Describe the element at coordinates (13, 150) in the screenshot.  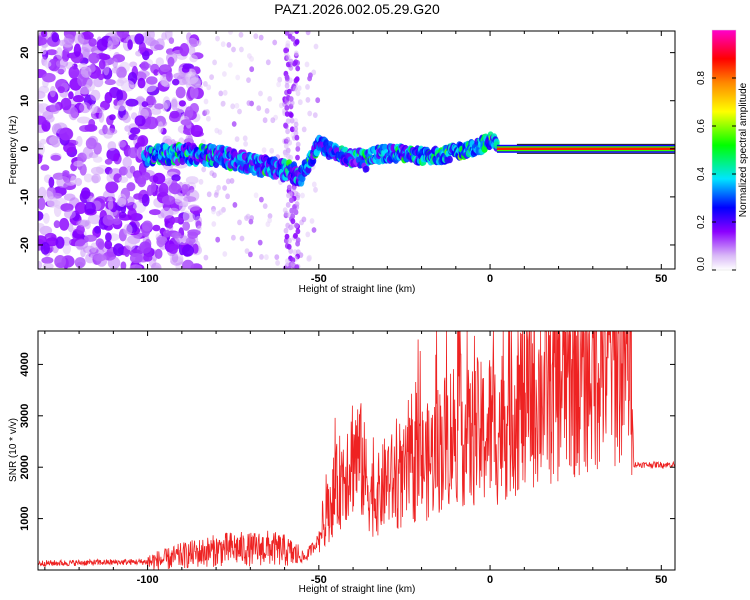
I see `spectrogram-ylabel: Frequency (Hz)` at that location.